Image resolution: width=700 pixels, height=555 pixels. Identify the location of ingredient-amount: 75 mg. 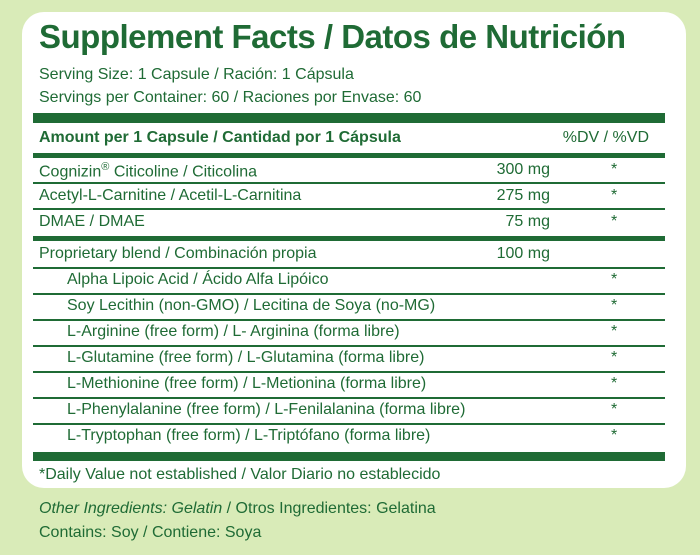
(527, 221).